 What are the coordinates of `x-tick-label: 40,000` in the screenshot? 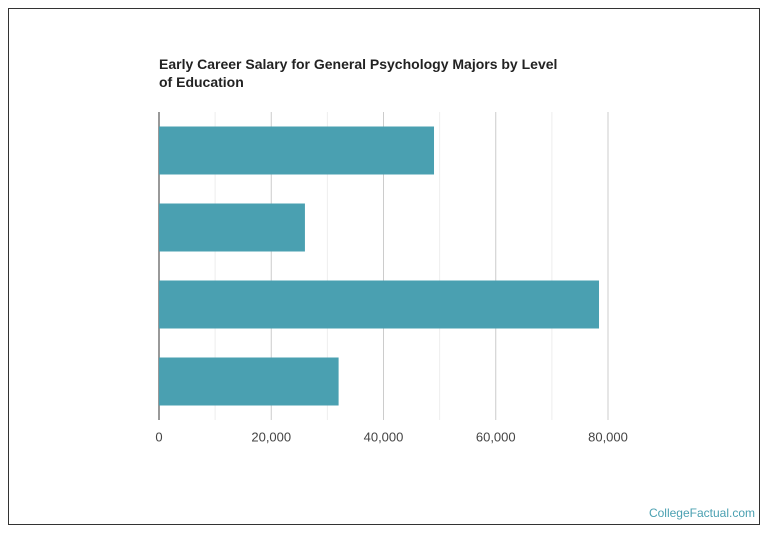 It's located at (384, 436).